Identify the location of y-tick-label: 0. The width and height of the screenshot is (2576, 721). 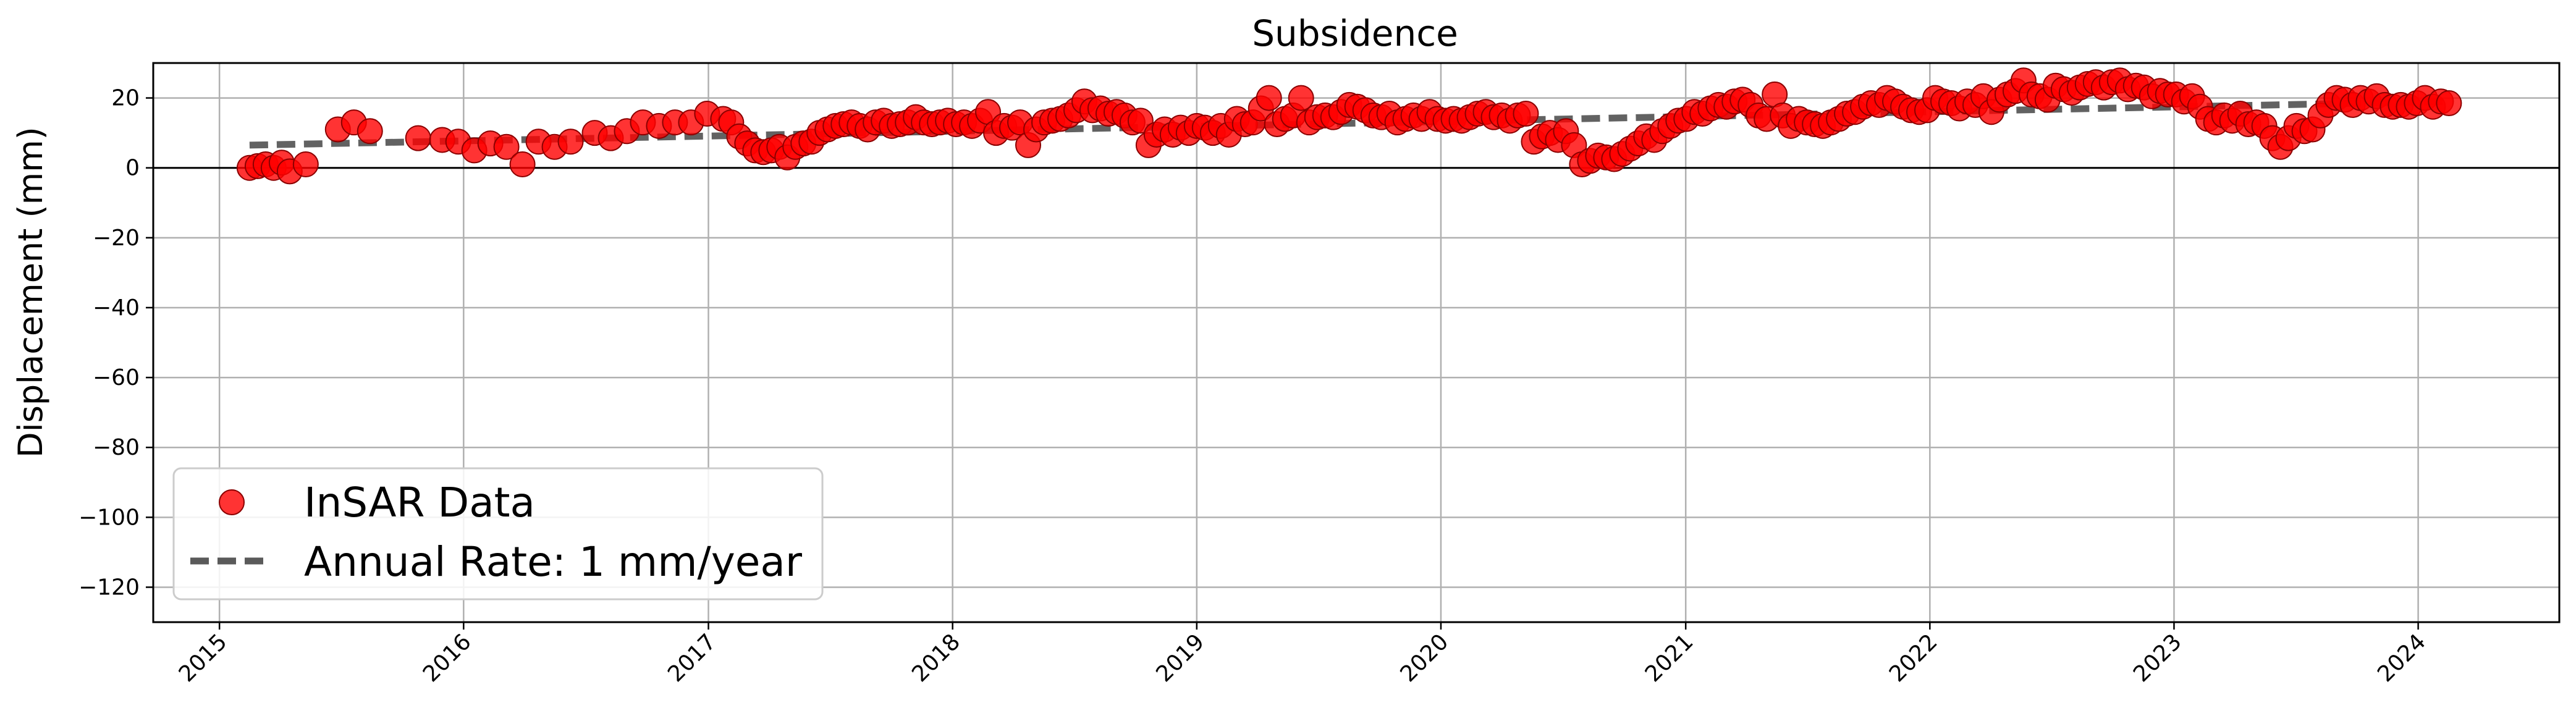
(132, 168).